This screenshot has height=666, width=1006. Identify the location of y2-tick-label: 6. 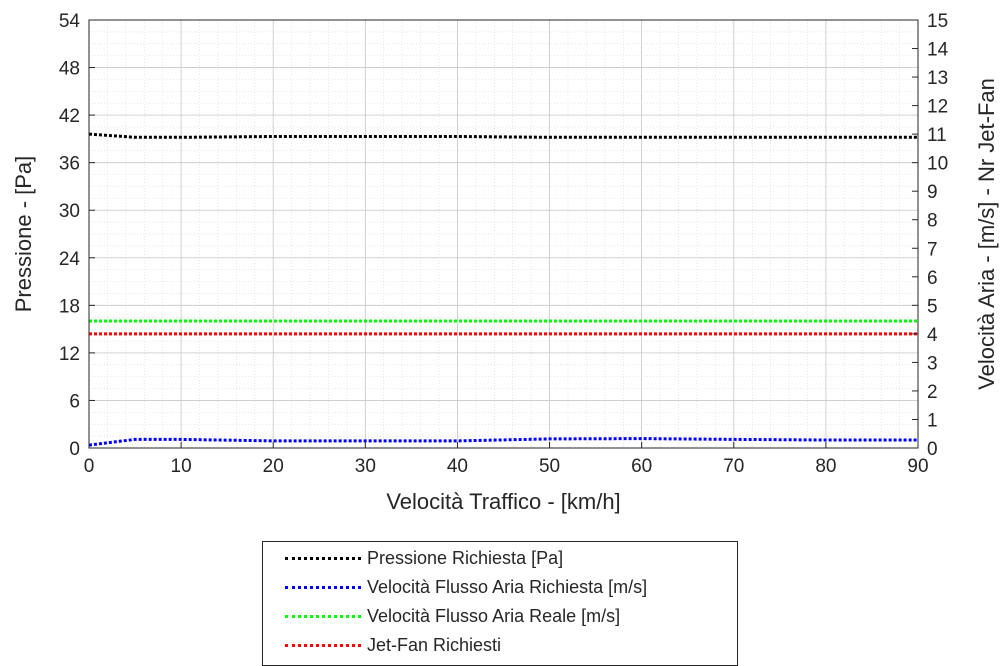
(932, 278).